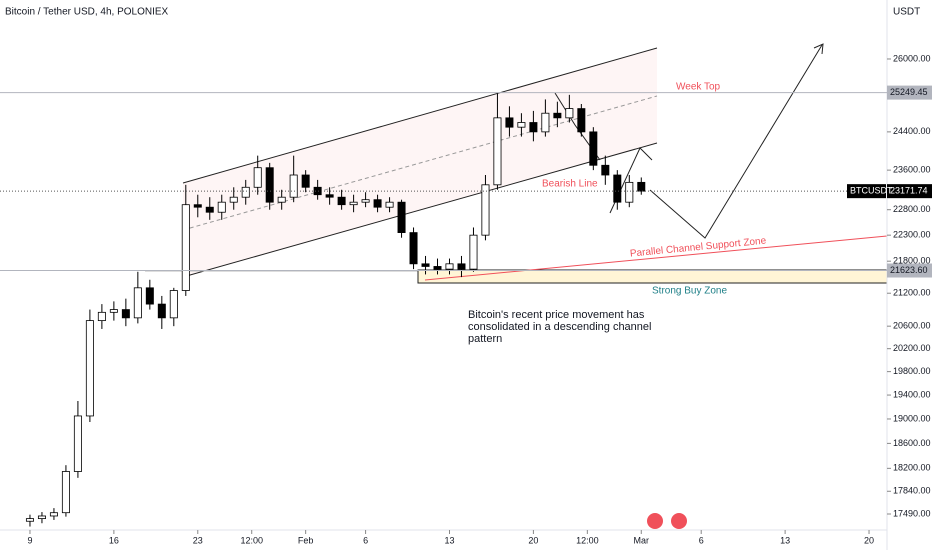 This screenshot has width=932, height=550. Describe the element at coordinates (912, 58) in the screenshot. I see `y-tick-label: 26000.00` at that location.